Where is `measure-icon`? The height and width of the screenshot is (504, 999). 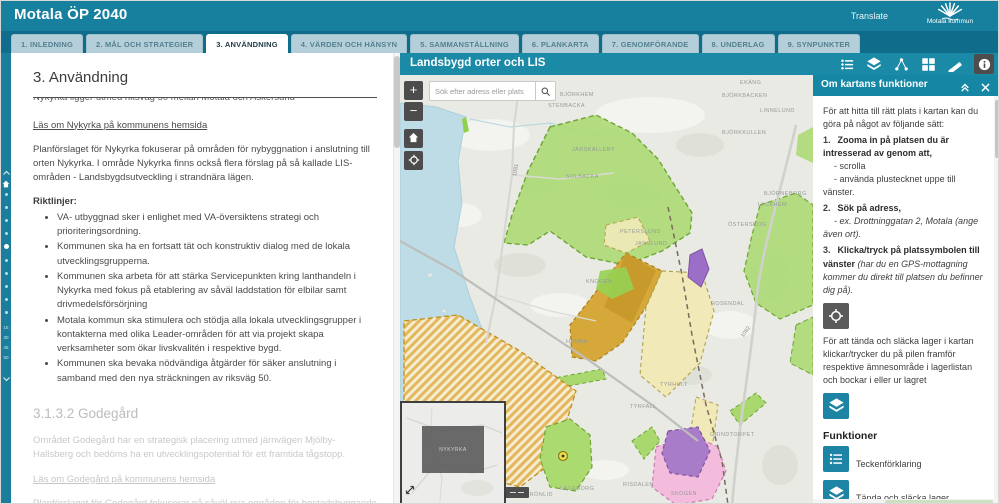
measure-icon is located at coordinates (955, 64).